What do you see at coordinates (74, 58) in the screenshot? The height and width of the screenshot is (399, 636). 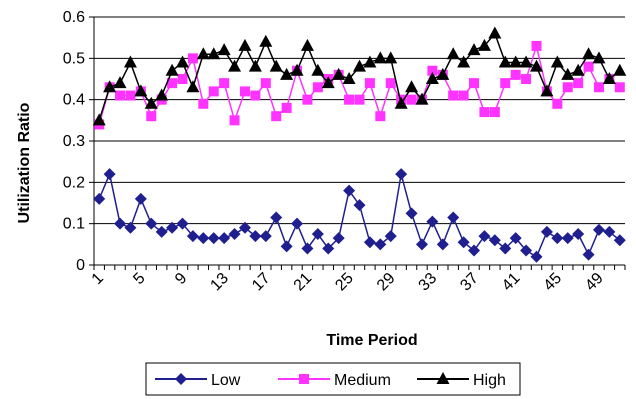 I see `y-tick-label: 0.5` at bounding box center [74, 58].